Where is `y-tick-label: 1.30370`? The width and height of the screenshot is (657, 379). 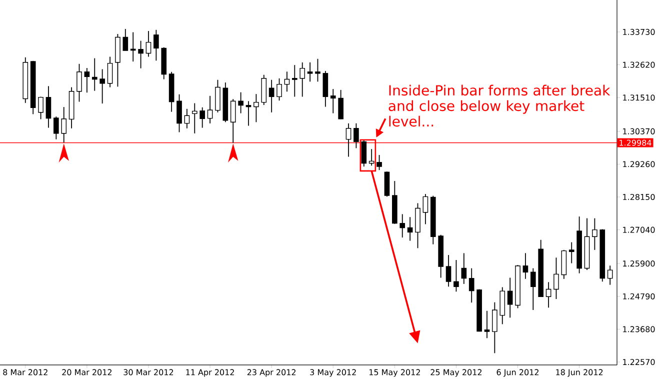 y-tick-label: 1.30370 is located at coordinates (639, 131).